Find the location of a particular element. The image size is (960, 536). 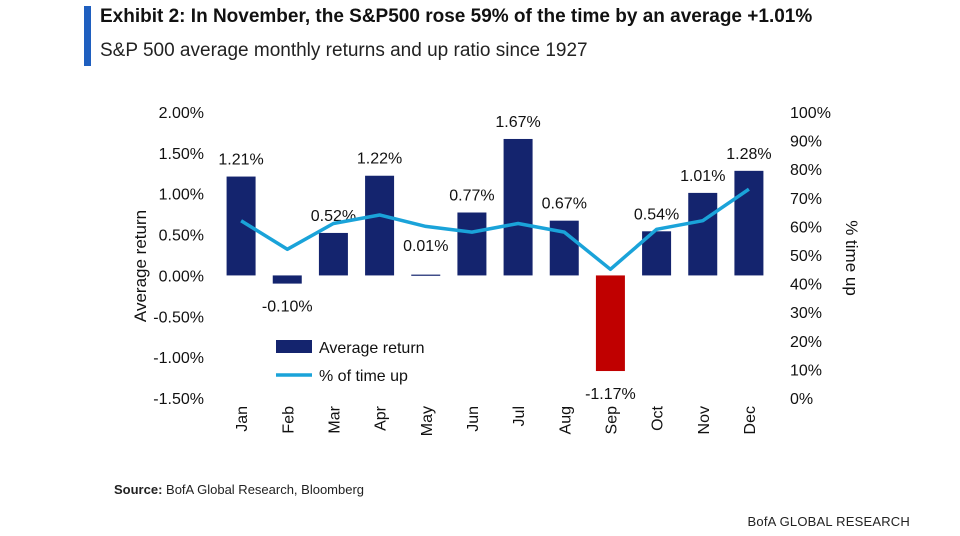

source-note: Source: BofA Global Research, Bloomberg is located at coordinates (239, 489).